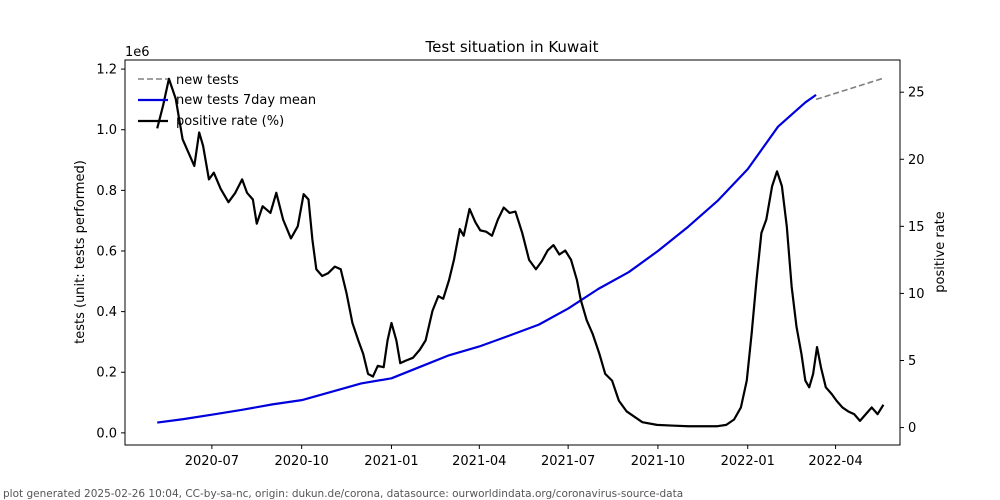 This screenshot has height=500, width=1000. Describe the element at coordinates (137, 52) in the screenshot. I see `y-axis-offset-label: 1e6` at that location.